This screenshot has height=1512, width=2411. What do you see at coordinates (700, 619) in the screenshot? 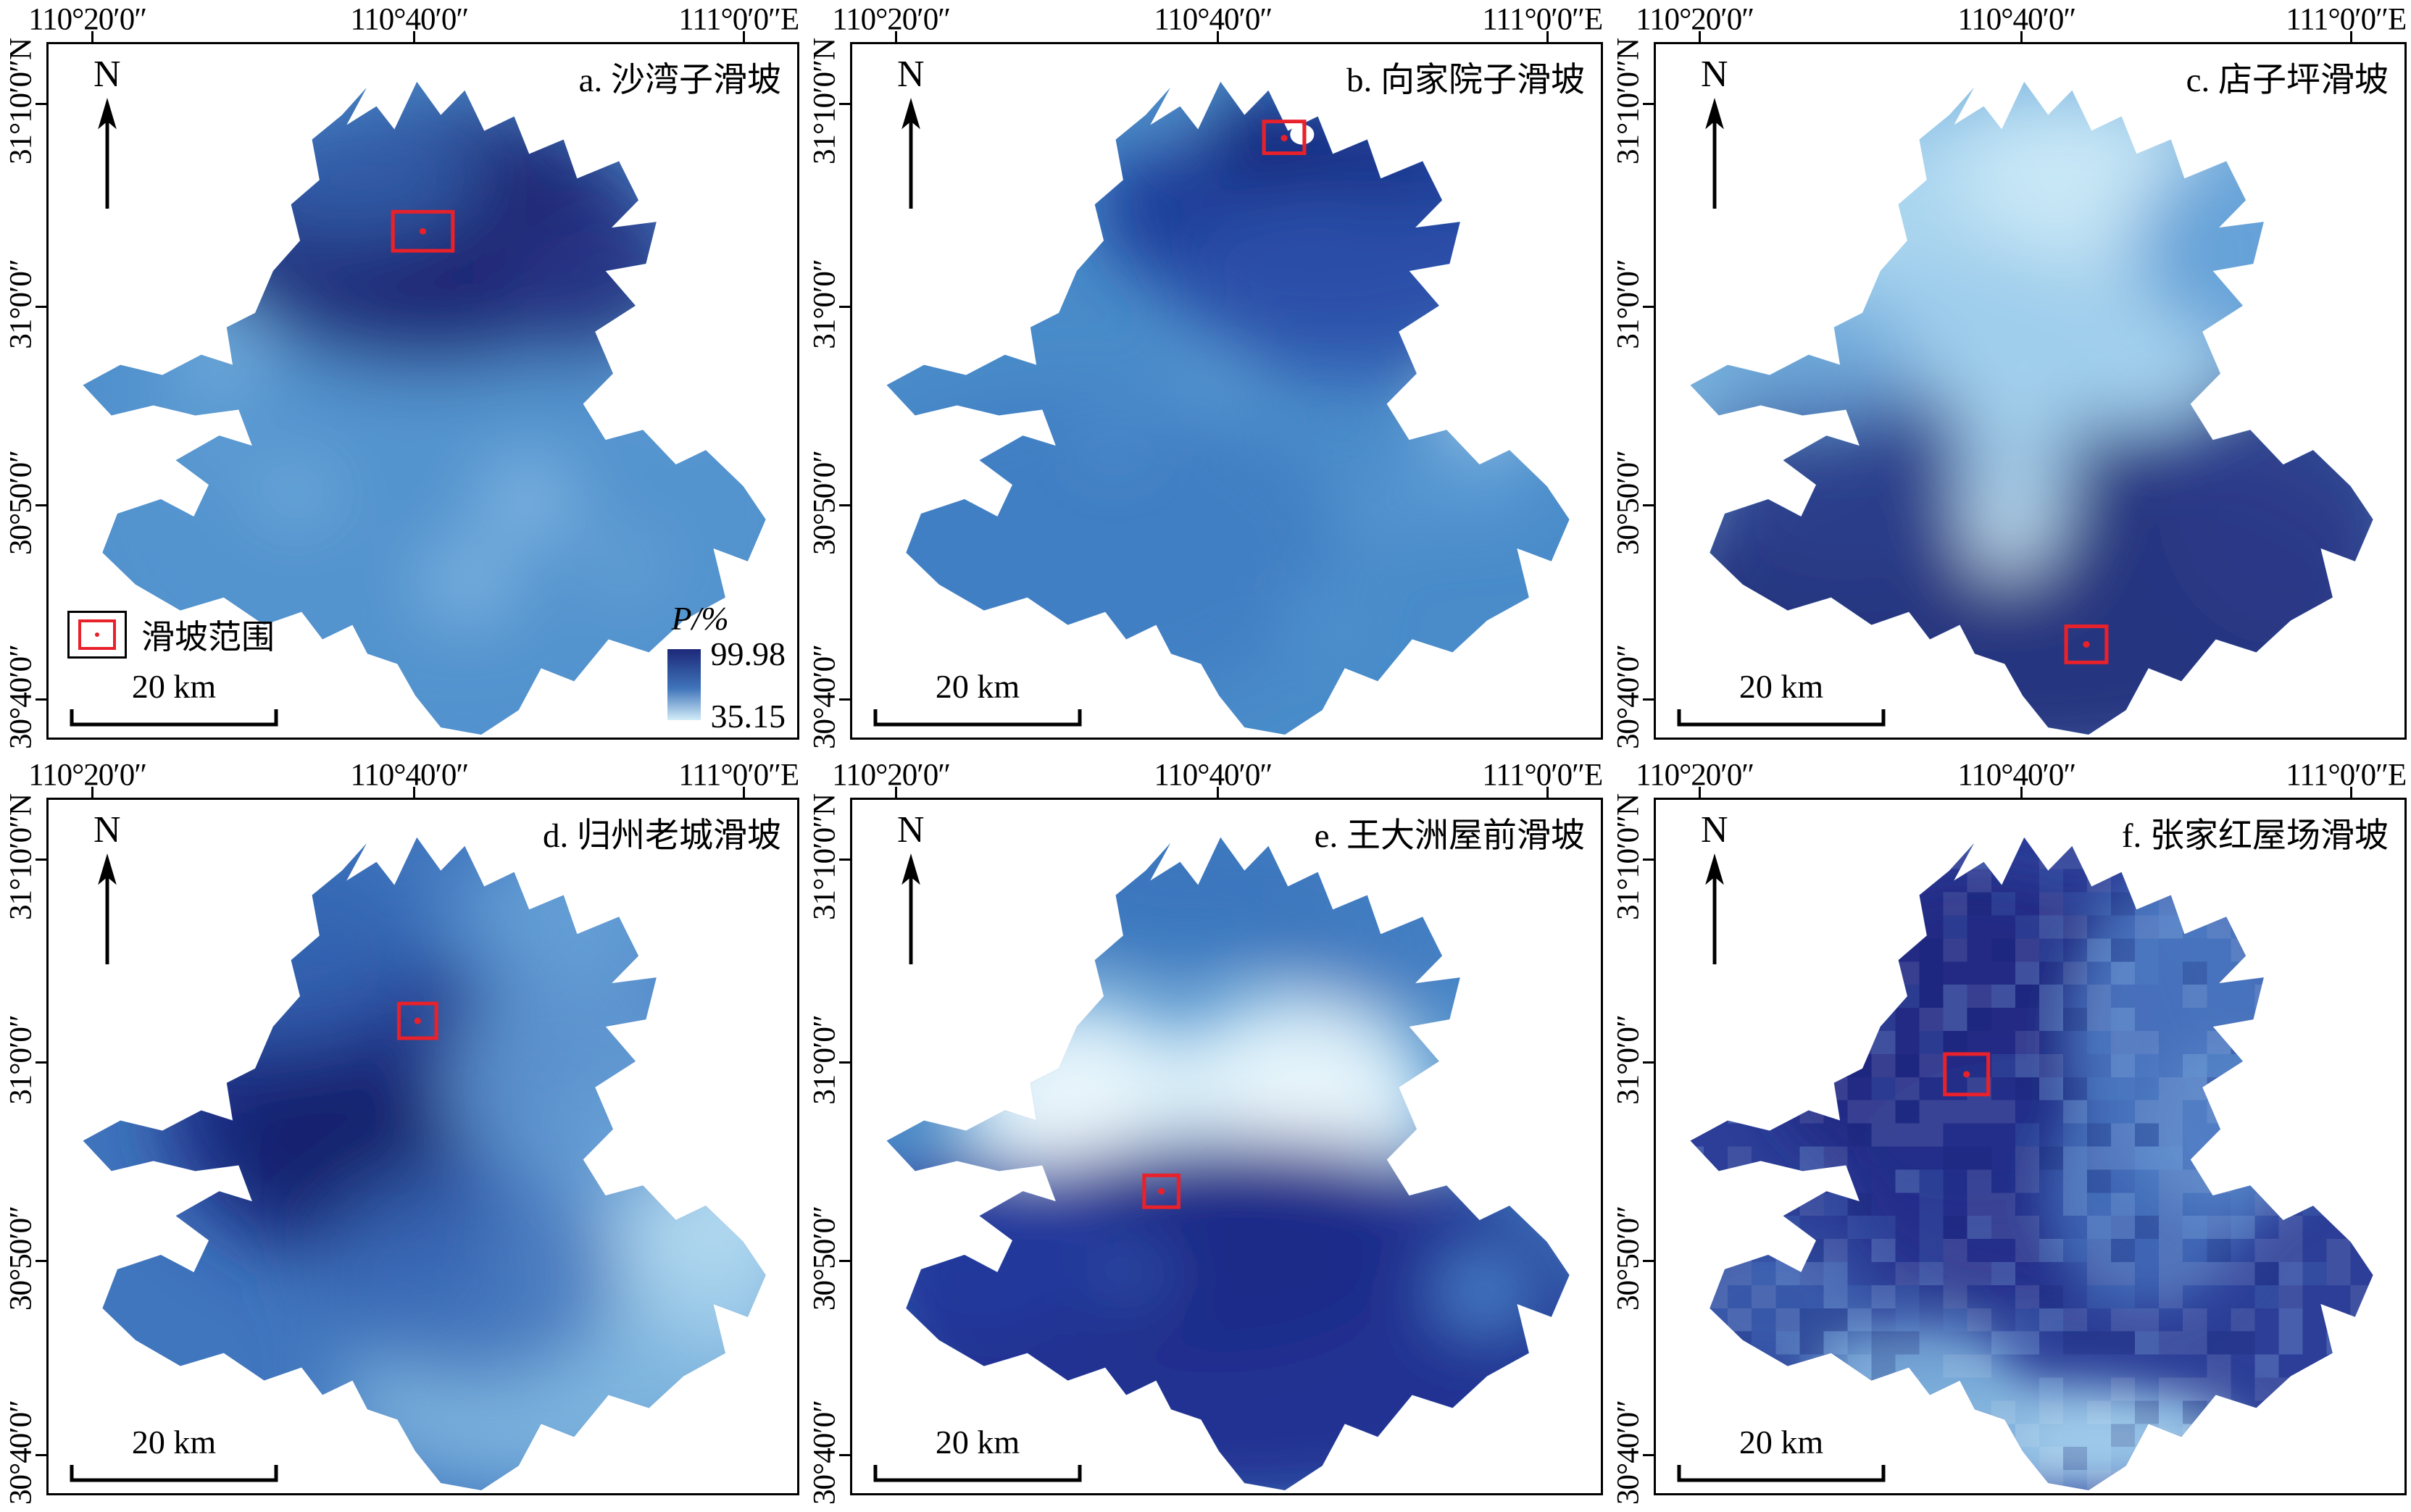
I see `colorbar-title: P/%` at bounding box center [700, 619].